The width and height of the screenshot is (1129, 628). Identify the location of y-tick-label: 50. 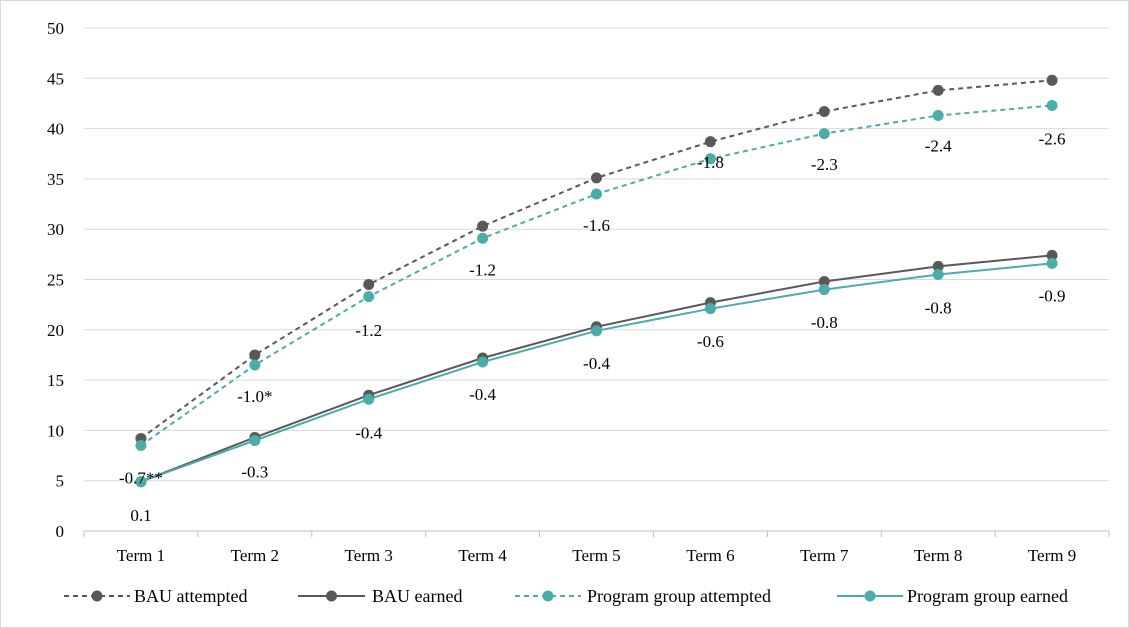
(55, 28).